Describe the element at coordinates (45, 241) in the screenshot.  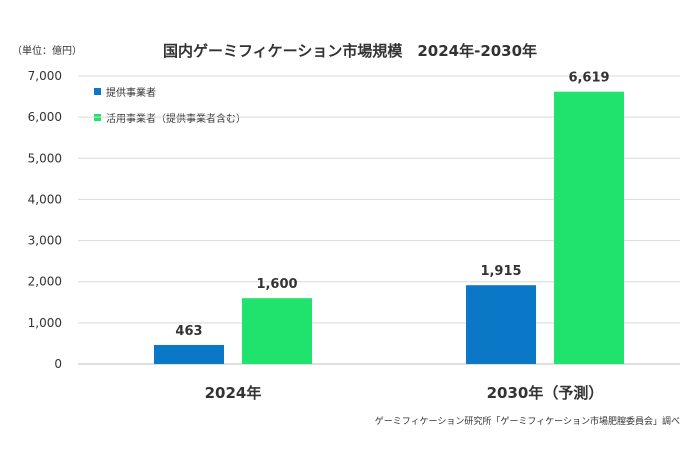
I see `y-tick-label: 3,000` at that location.